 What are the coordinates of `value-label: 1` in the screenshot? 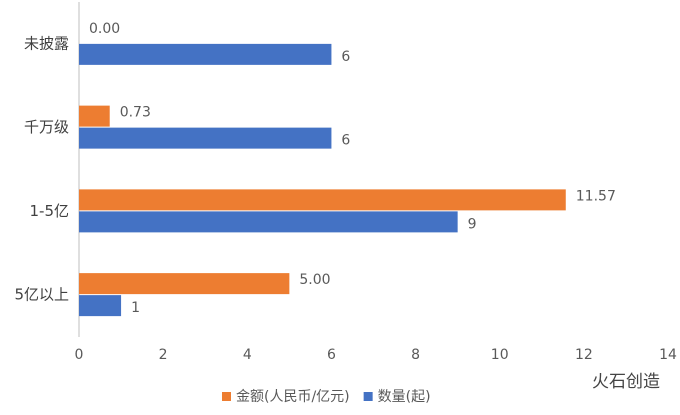 It's located at (135, 308).